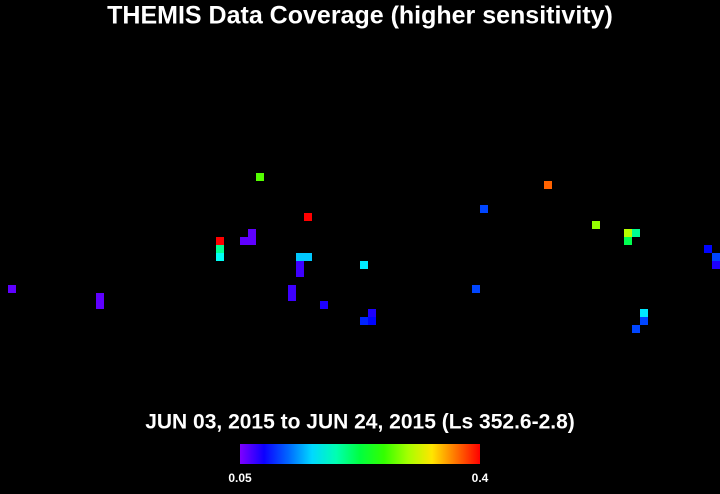 Image resolution: width=720 pixels, height=494 pixels. What do you see at coordinates (360, 454) in the screenshot?
I see `colorbar` at bounding box center [360, 454].